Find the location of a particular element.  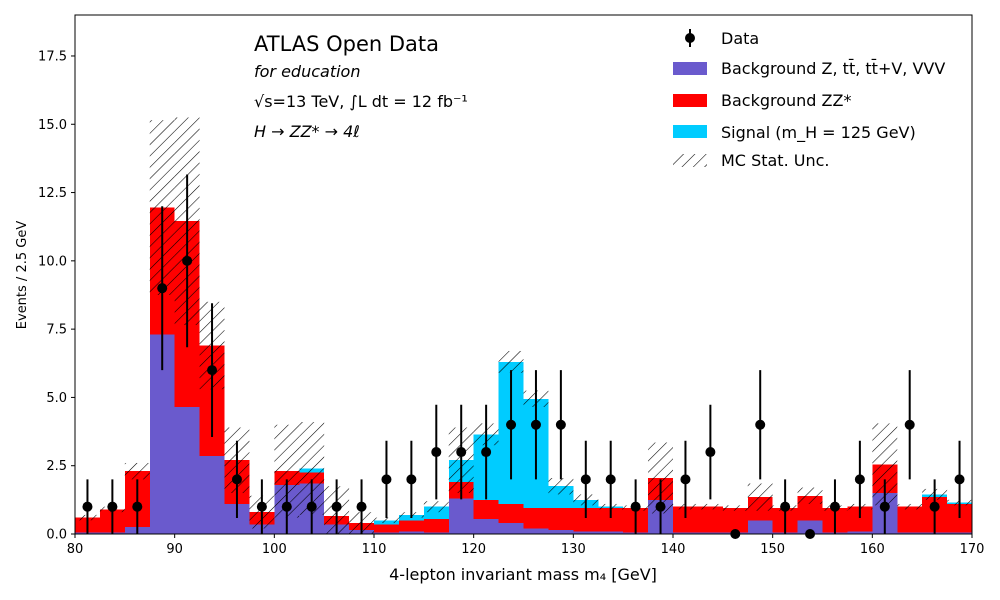

bar-series0-bin24 is located at coordinates (685, 533).